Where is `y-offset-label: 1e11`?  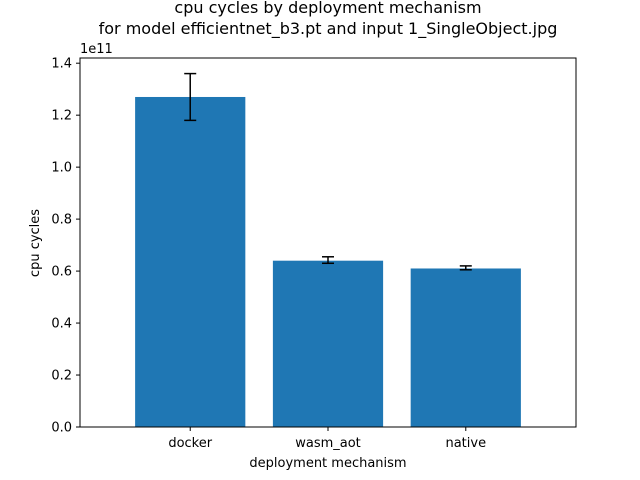
y-offset-label: 1e11 is located at coordinates (96, 49).